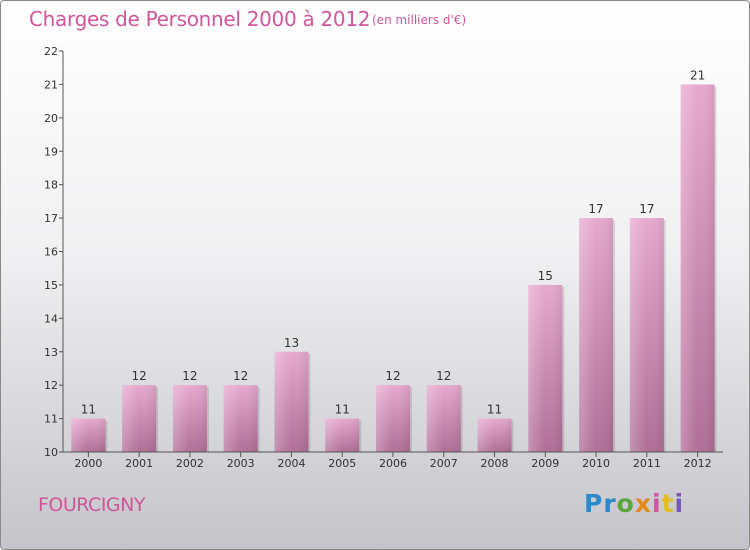  Describe the element at coordinates (51, 151) in the screenshot. I see `y-tick-label: 19` at that location.